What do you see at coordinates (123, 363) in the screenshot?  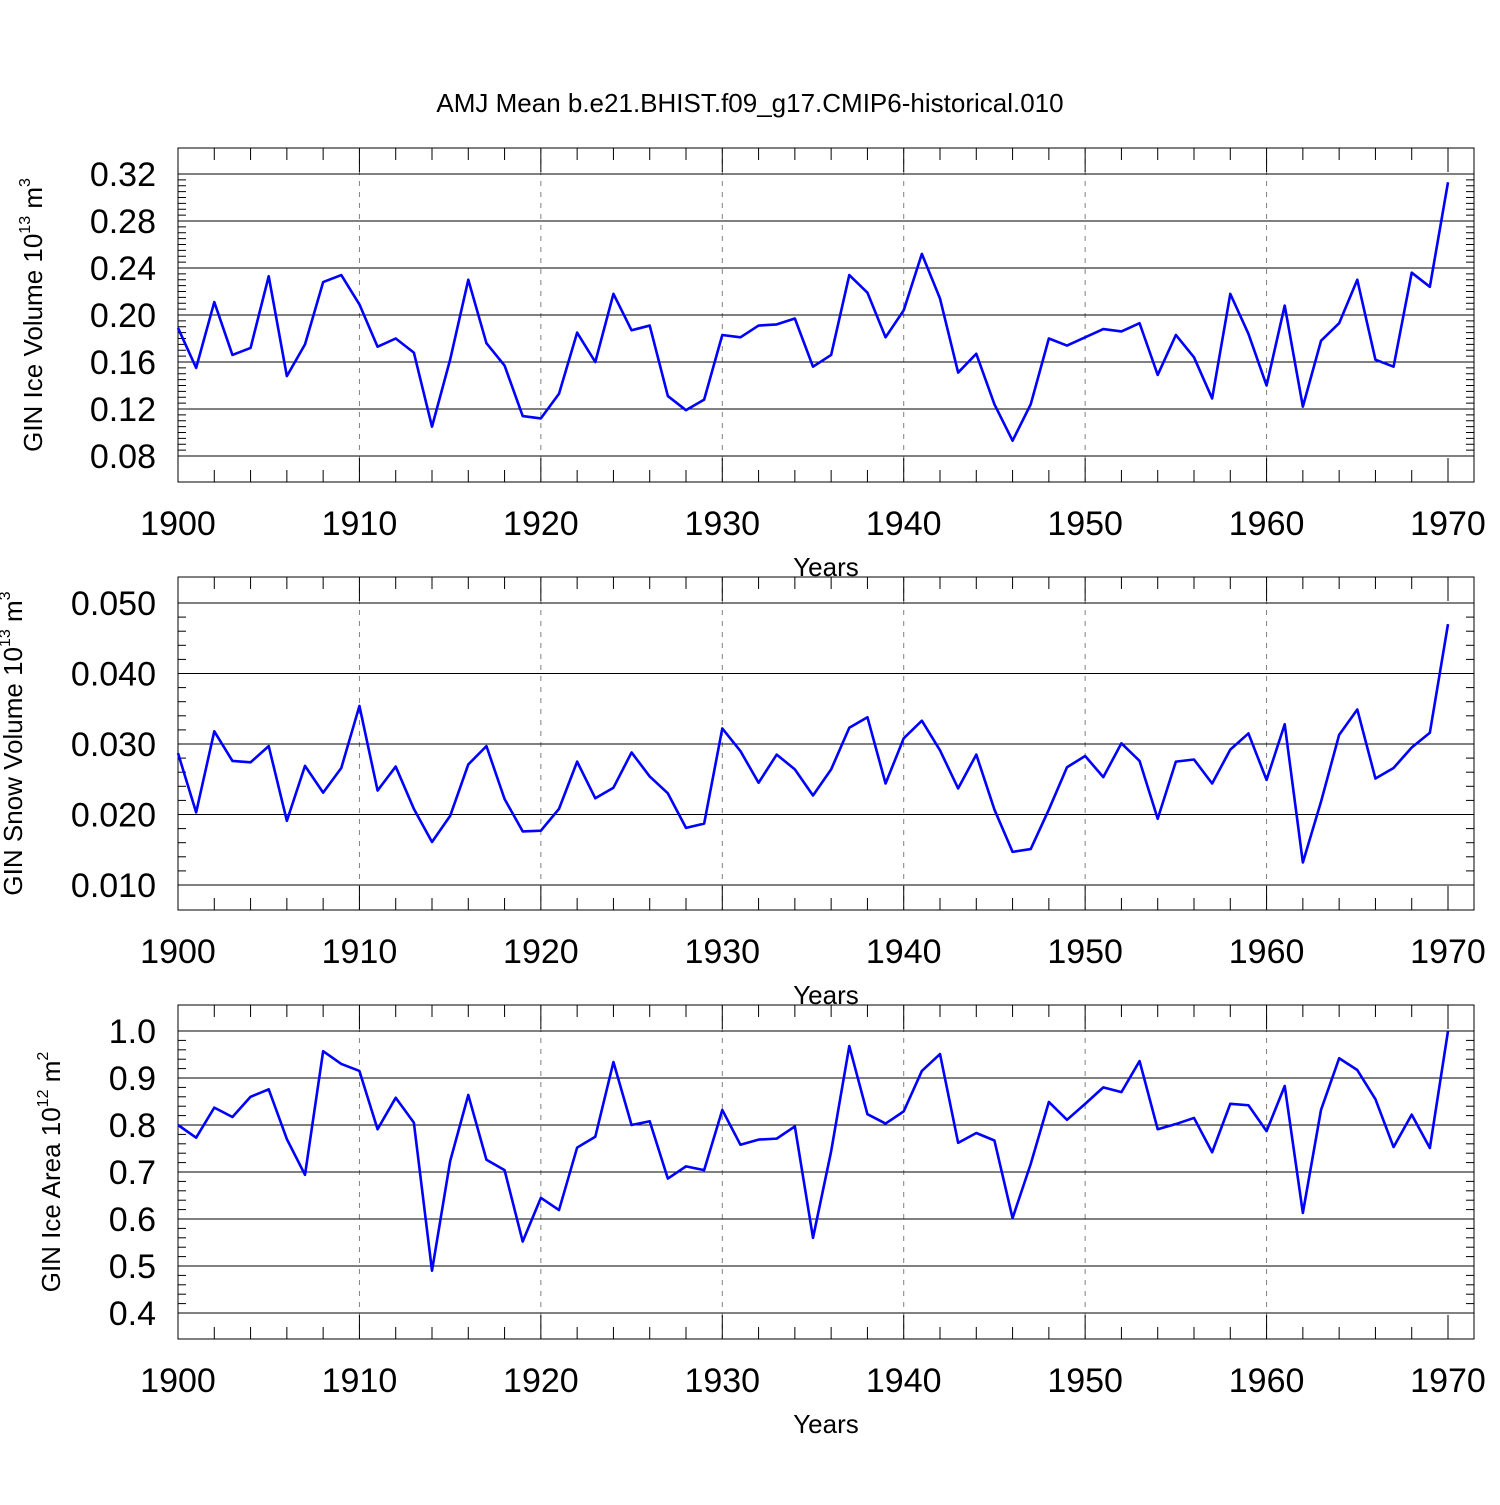 I see `y-tick-label: 0.16` at bounding box center [123, 363].